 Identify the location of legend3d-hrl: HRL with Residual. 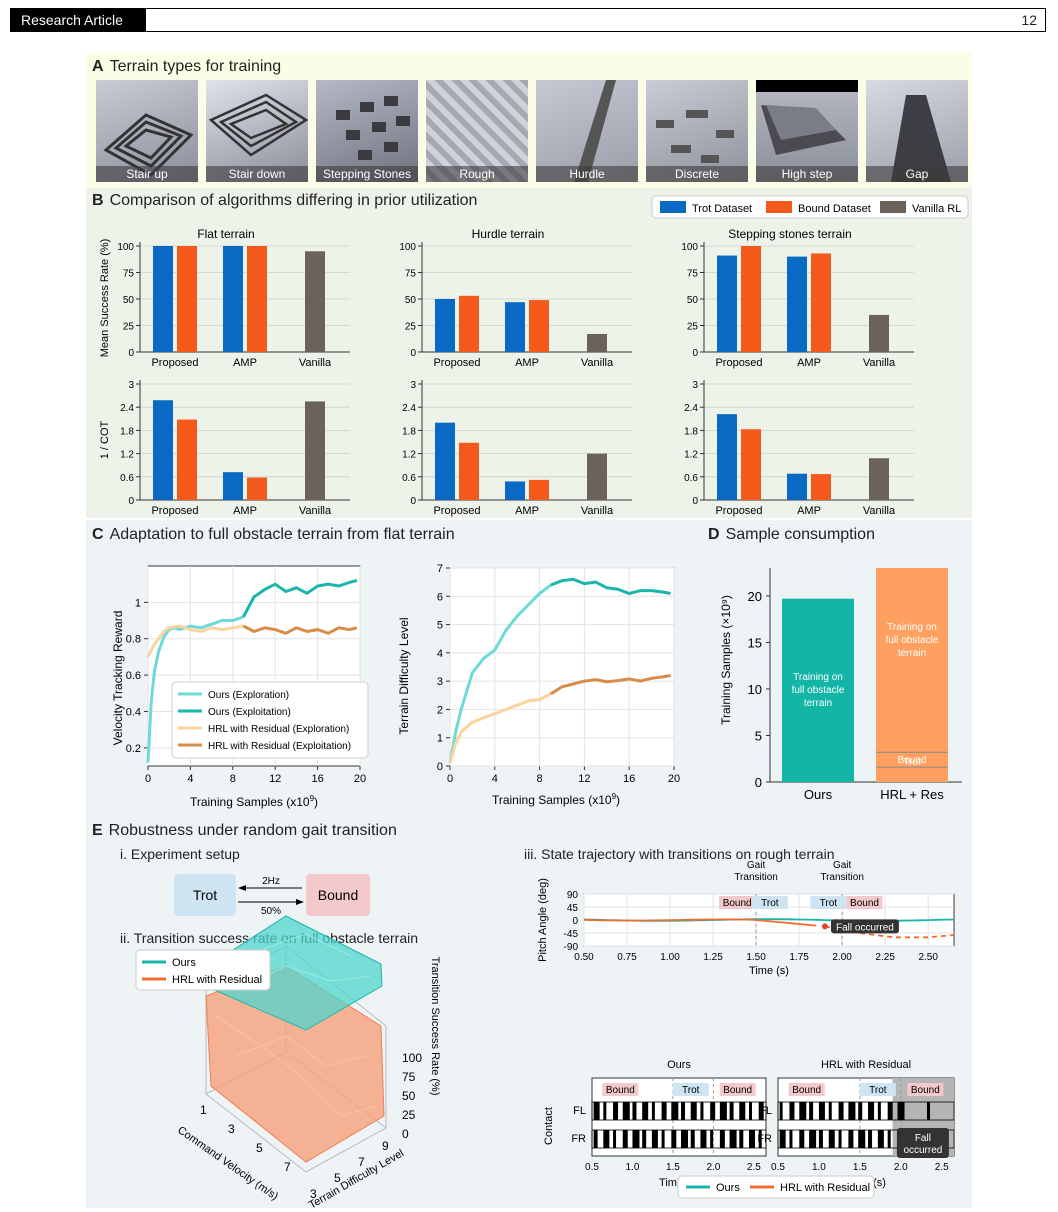
(217, 980).